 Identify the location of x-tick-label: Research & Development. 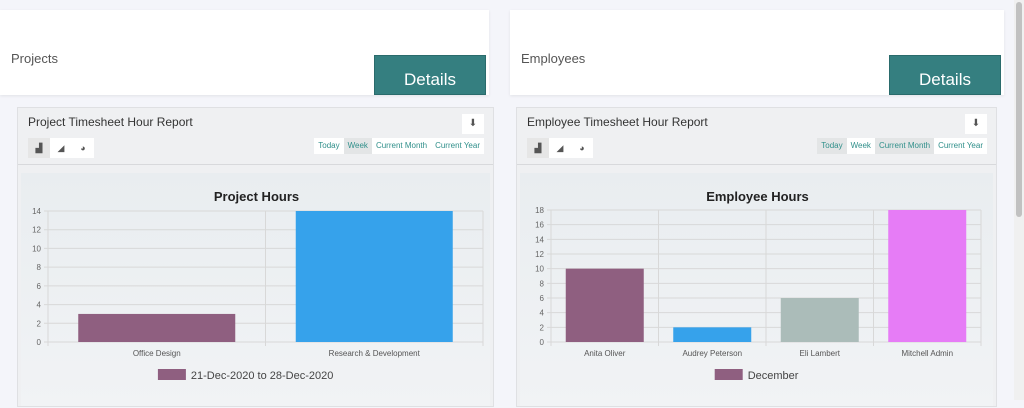
(375, 353).